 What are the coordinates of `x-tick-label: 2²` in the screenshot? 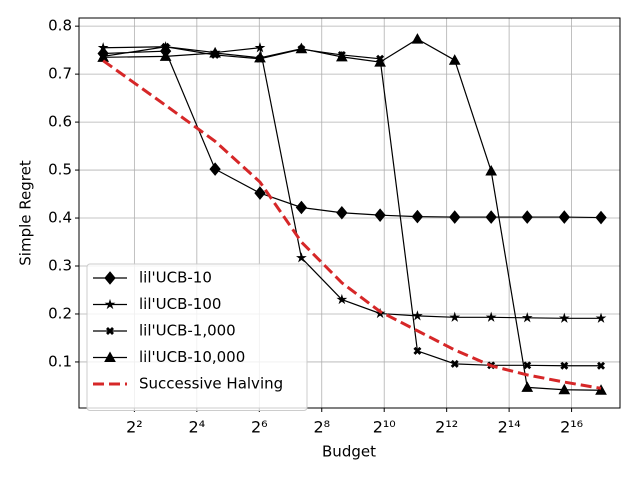 It's located at (134, 427).